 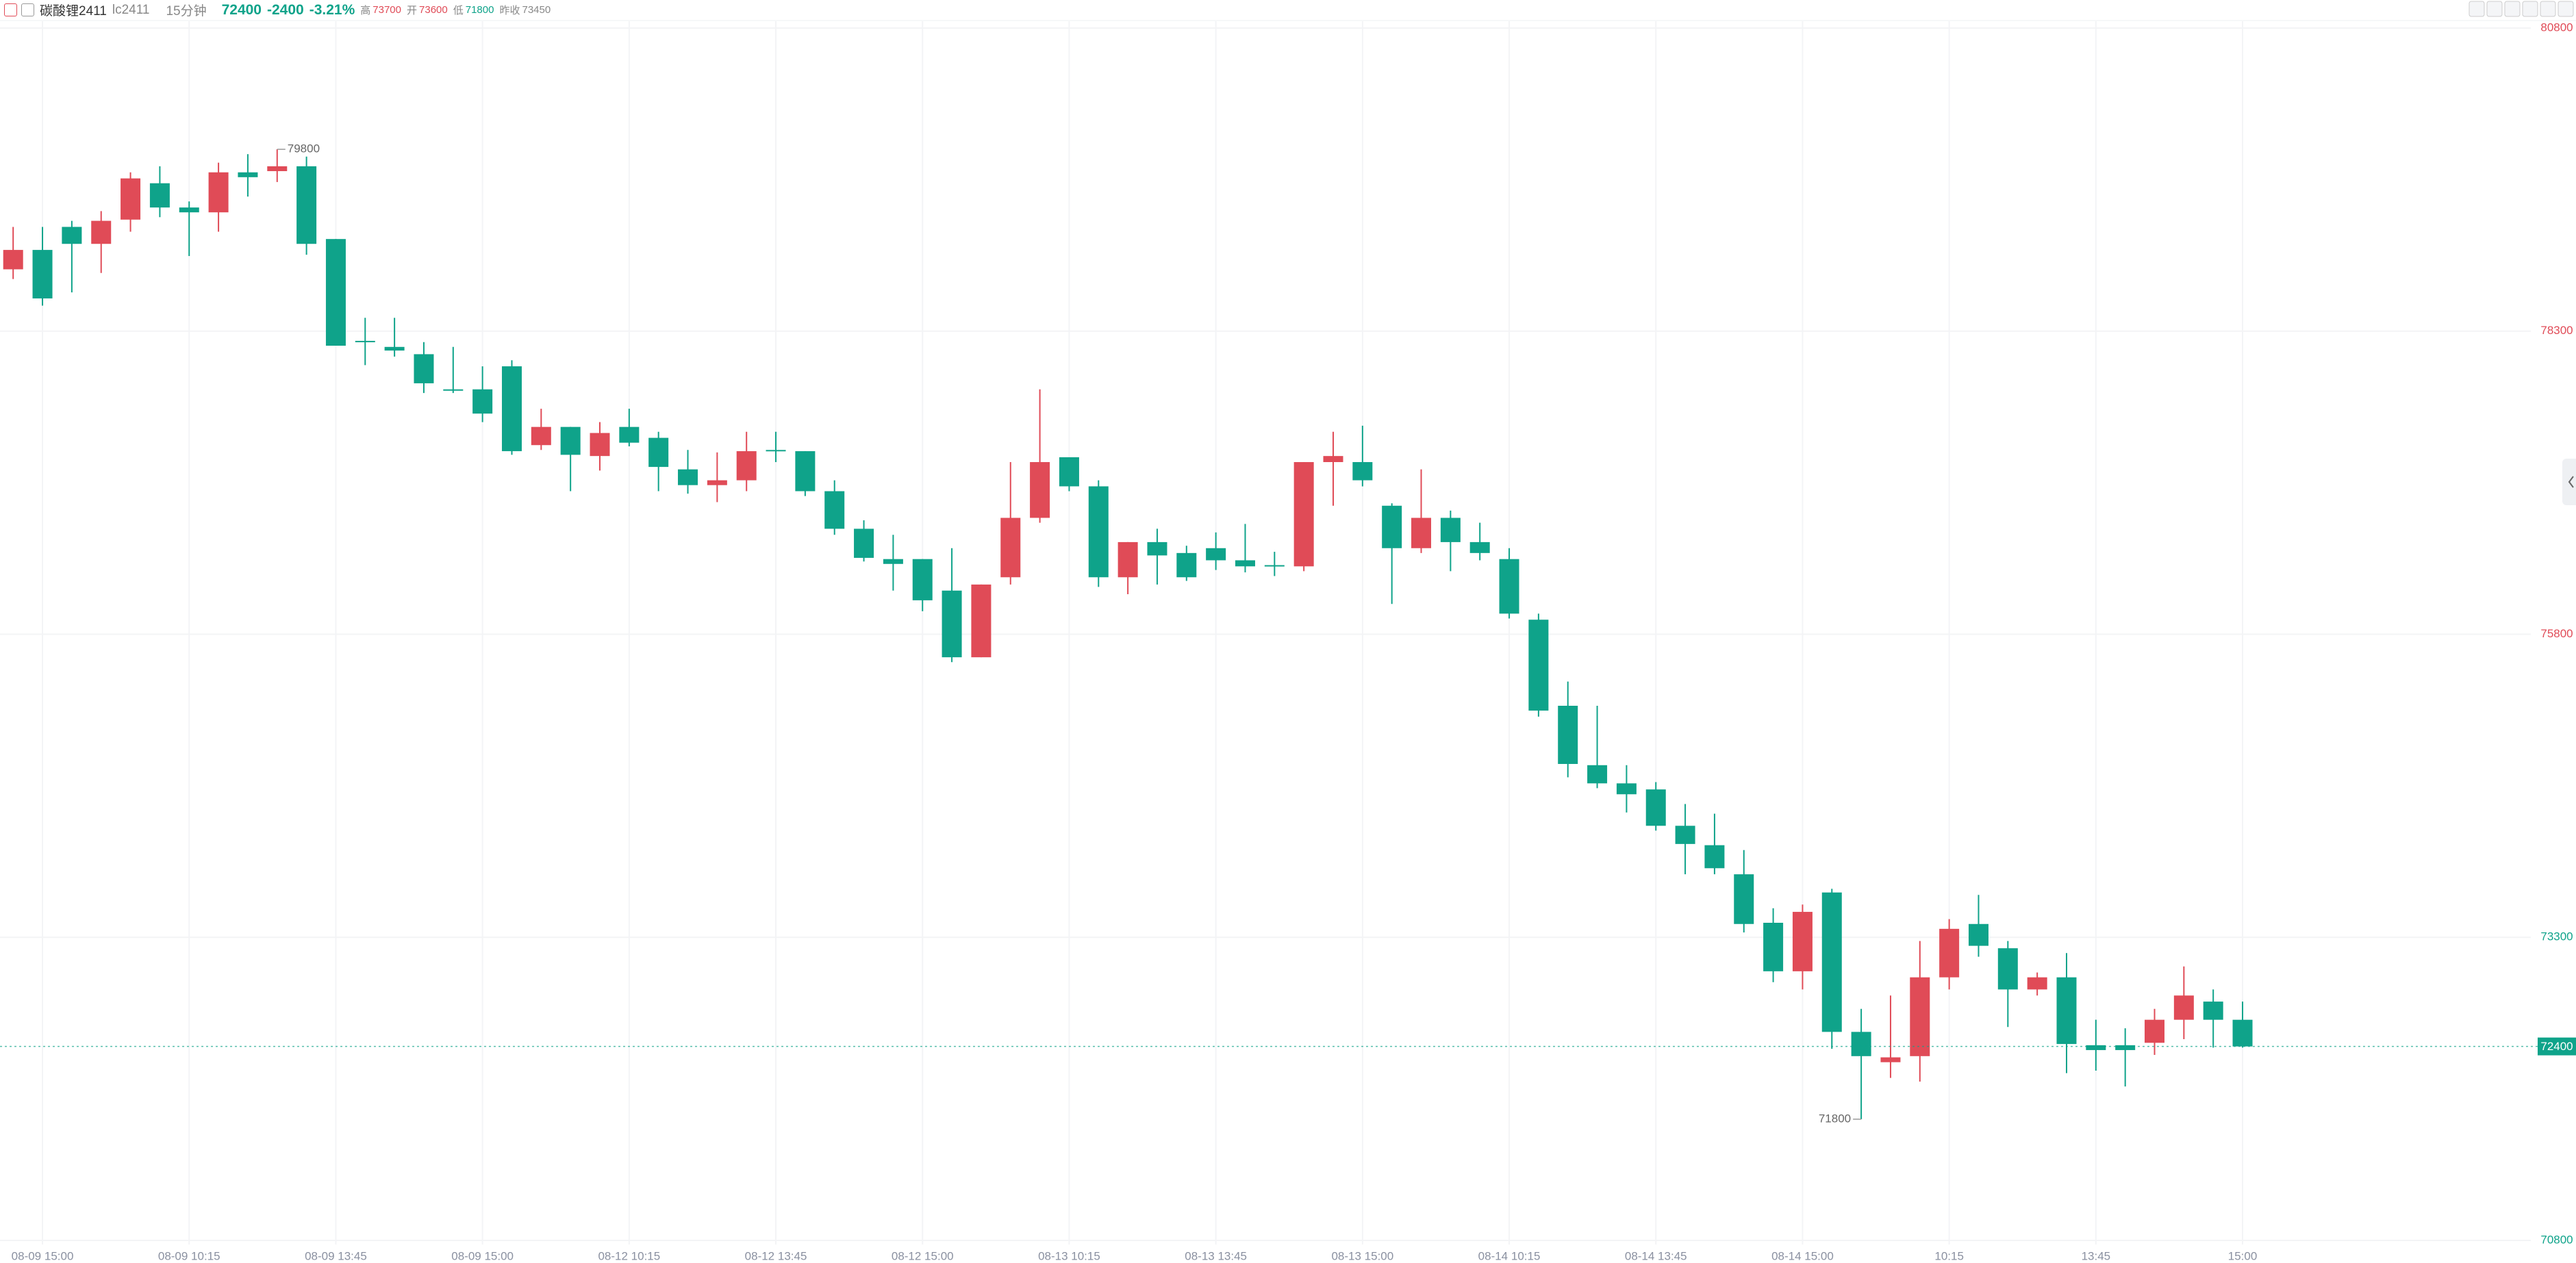 I want to click on x-tick-label: 08-14 13:45, so click(x=1656, y=1255).